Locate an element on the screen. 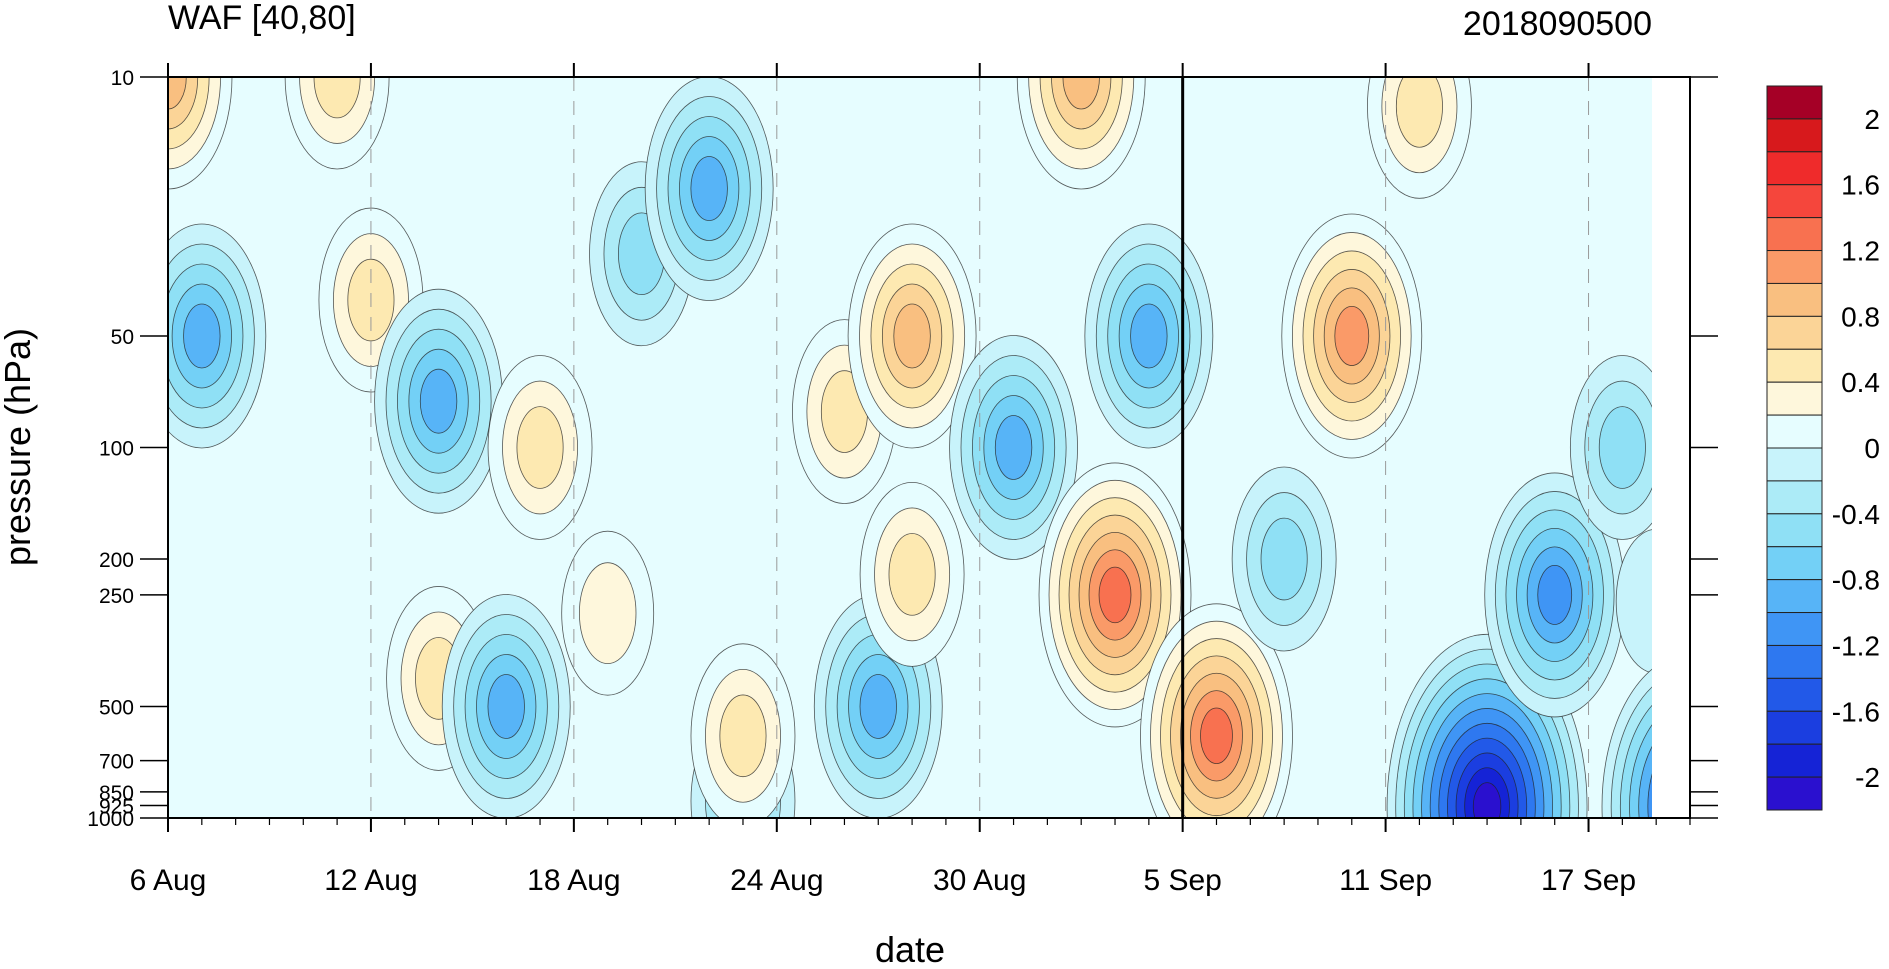  y-tick-label: 1000 is located at coordinates (110, 819).